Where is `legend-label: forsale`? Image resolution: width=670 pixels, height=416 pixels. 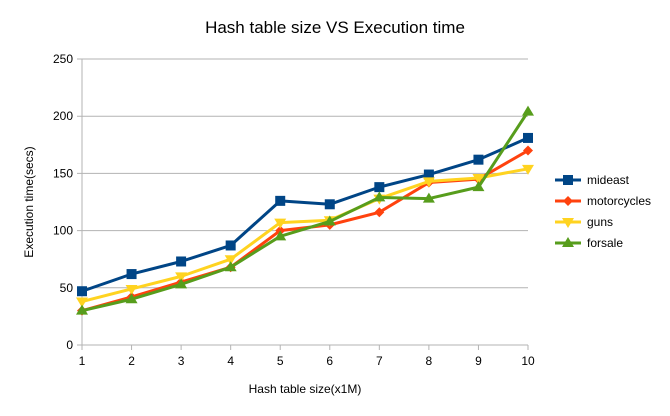 legend-label: forsale is located at coordinates (605, 243).